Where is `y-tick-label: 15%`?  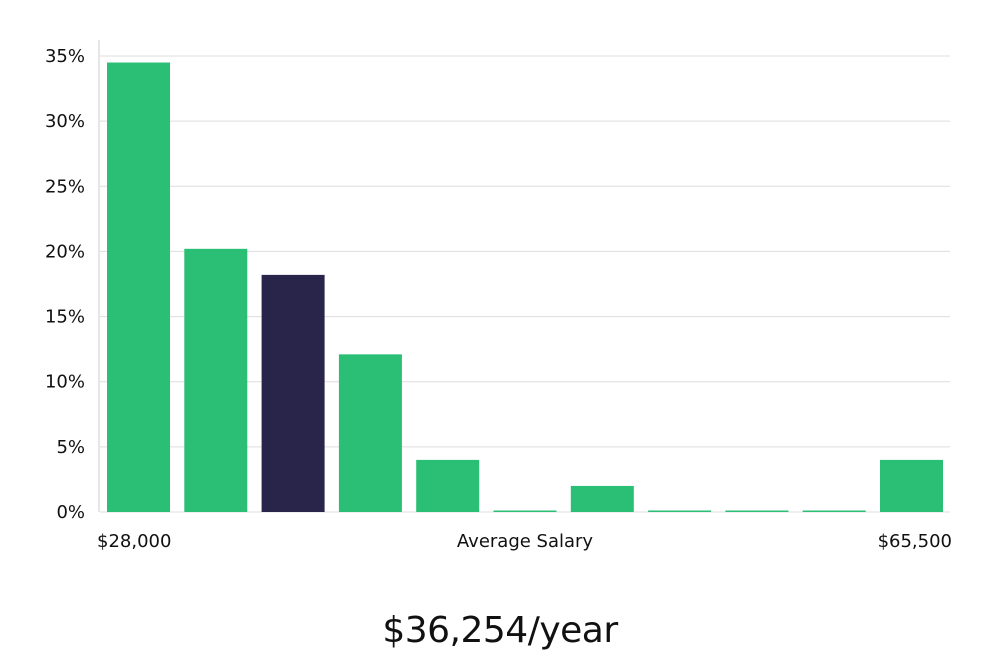 y-tick-label: 15% is located at coordinates (65, 317).